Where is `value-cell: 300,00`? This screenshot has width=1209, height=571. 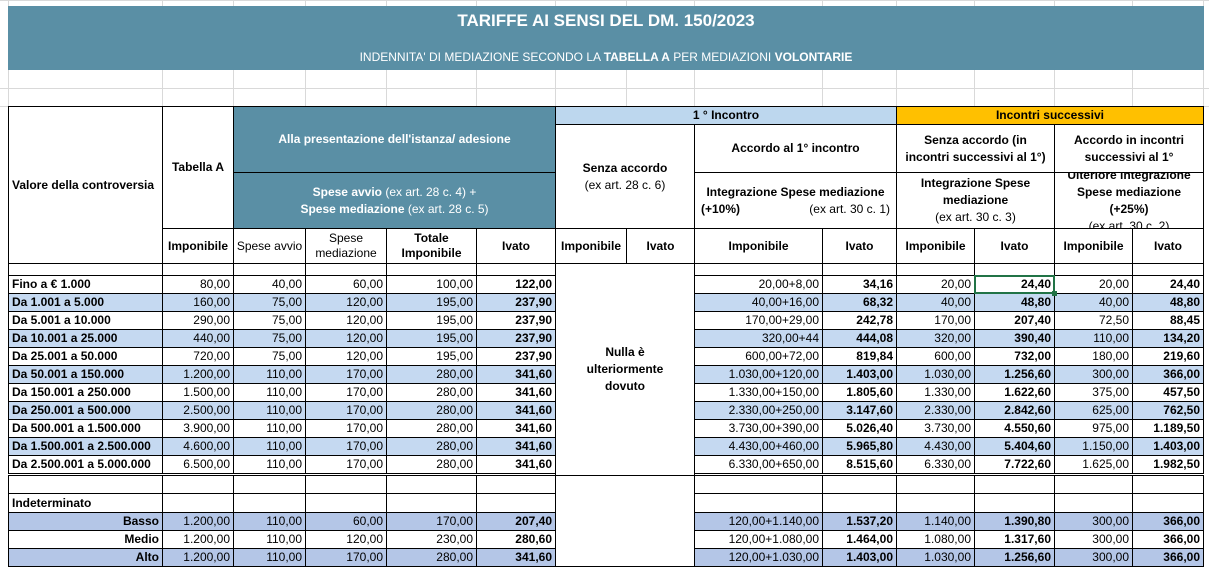
value-cell: 300,00 is located at coordinates (1093, 521).